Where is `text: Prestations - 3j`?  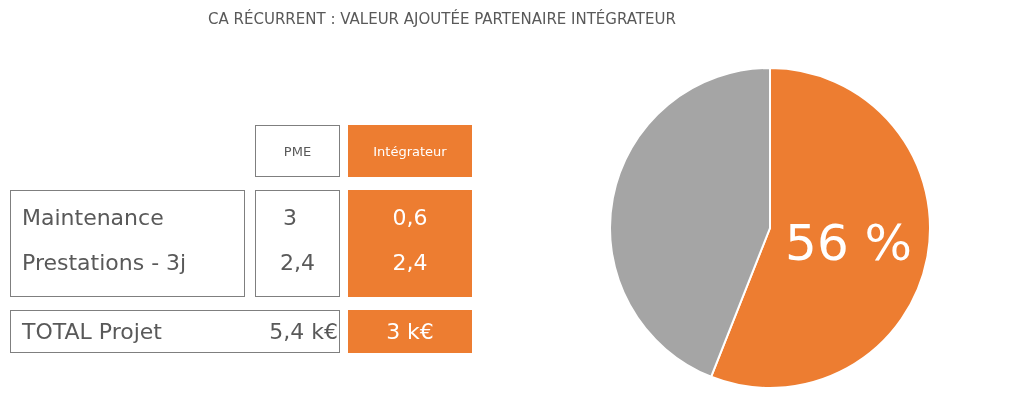 text: Prestations - 3j is located at coordinates (105, 263).